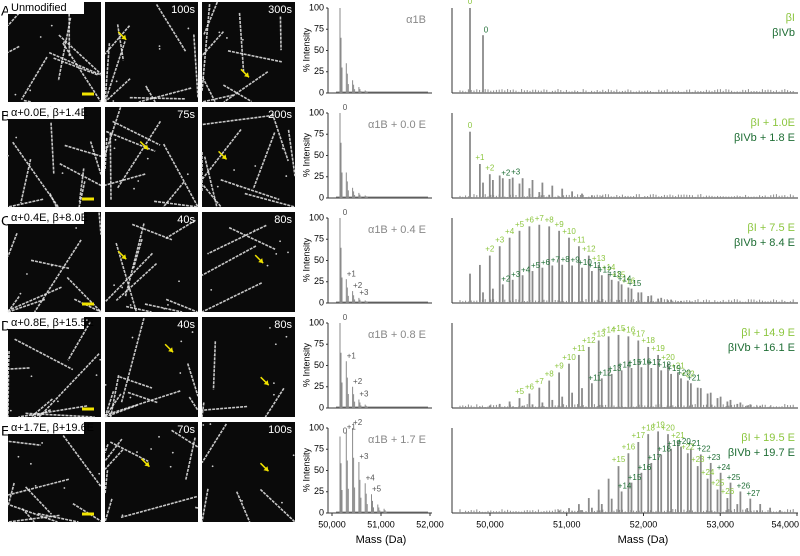 This screenshot has width=800, height=556. I want to click on peak-label: +26, so click(744, 486).